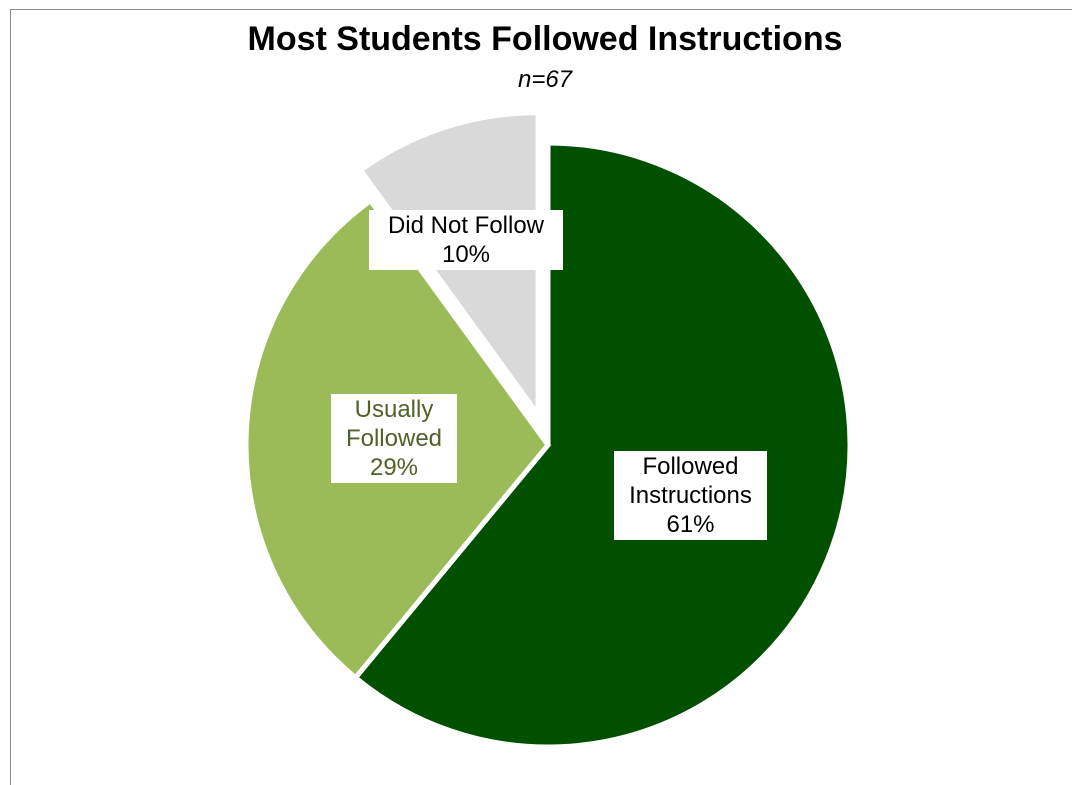 This screenshot has height=785, width=1072. I want to click on slice-label-usually-followed: Usually Followed 29%, so click(394, 438).